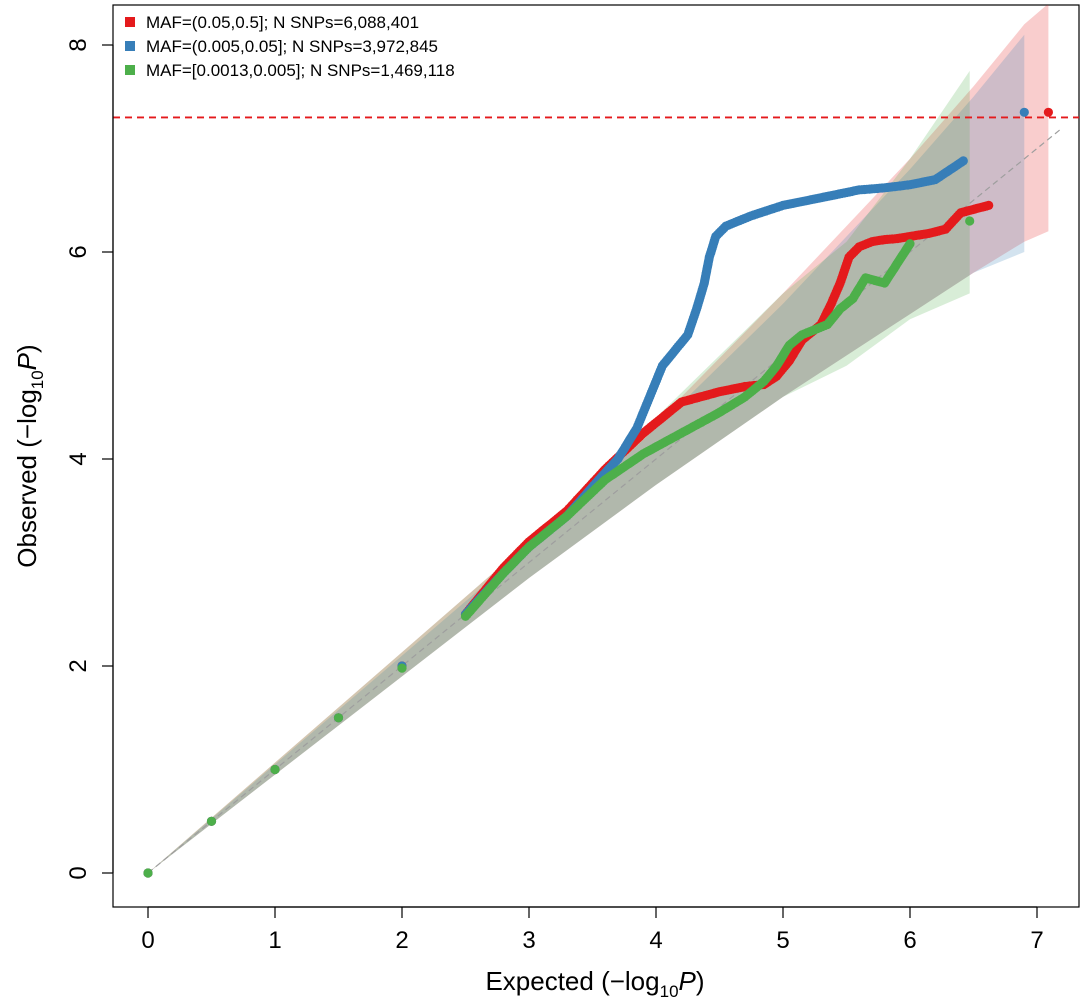 This screenshot has height=1005, width=1084. Describe the element at coordinates (147, 940) in the screenshot. I see `x-tick-label: 0` at that location.